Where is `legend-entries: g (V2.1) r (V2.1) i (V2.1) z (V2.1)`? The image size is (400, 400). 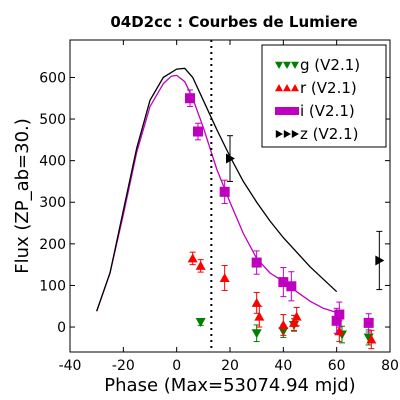
legend-entries: g (V2.1) r (V2.1) i (V2.1) z (V2.1) is located at coordinates (317, 99).